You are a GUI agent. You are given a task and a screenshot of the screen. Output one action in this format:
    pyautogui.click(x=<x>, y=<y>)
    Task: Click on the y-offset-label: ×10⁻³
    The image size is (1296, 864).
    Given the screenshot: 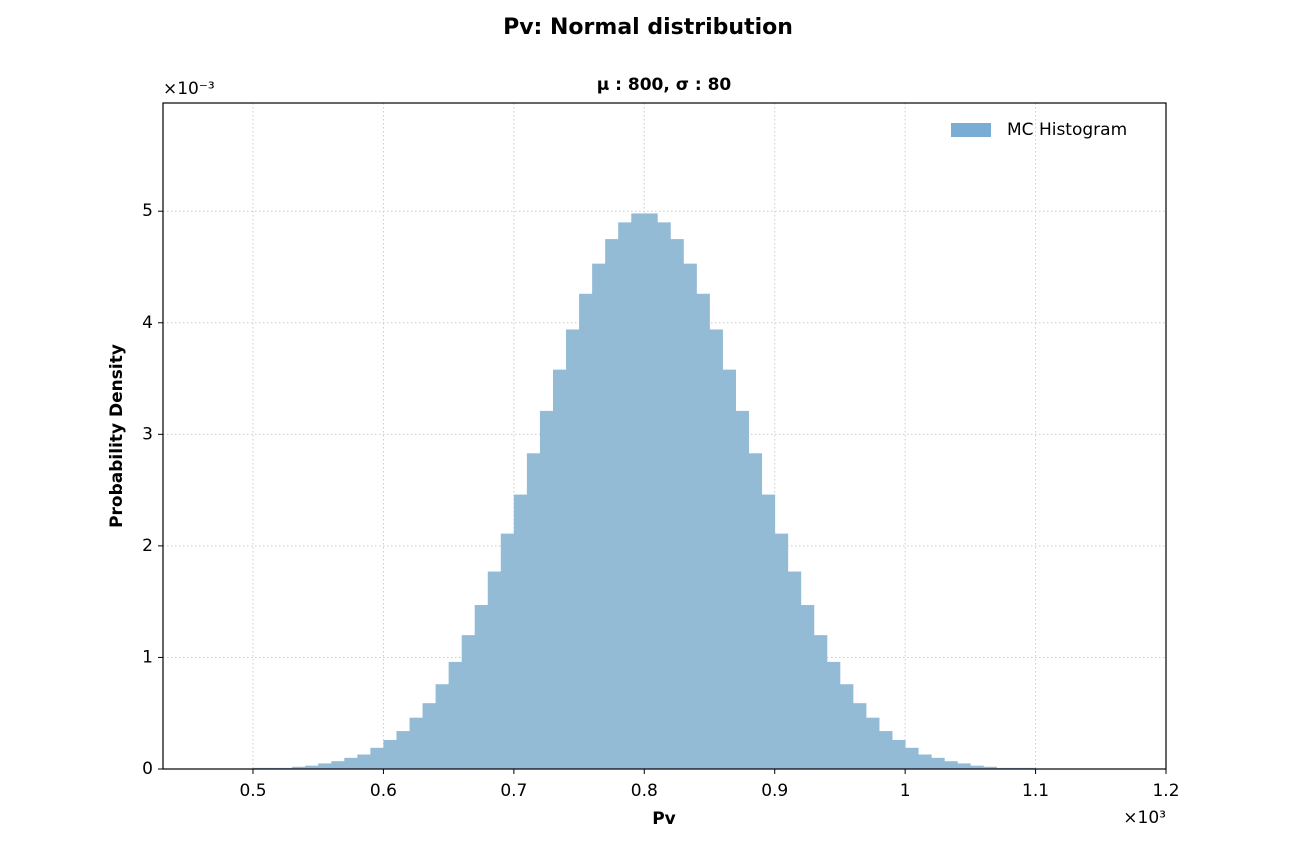 What is the action you would take?
    pyautogui.click(x=189, y=89)
    